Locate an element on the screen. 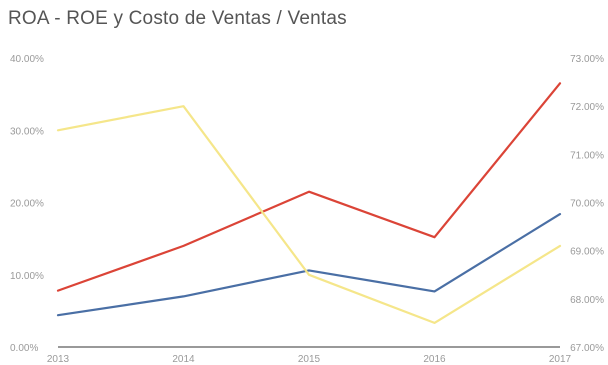 The height and width of the screenshot is (365, 608). right-tick-label: 72.00% is located at coordinates (587, 107).